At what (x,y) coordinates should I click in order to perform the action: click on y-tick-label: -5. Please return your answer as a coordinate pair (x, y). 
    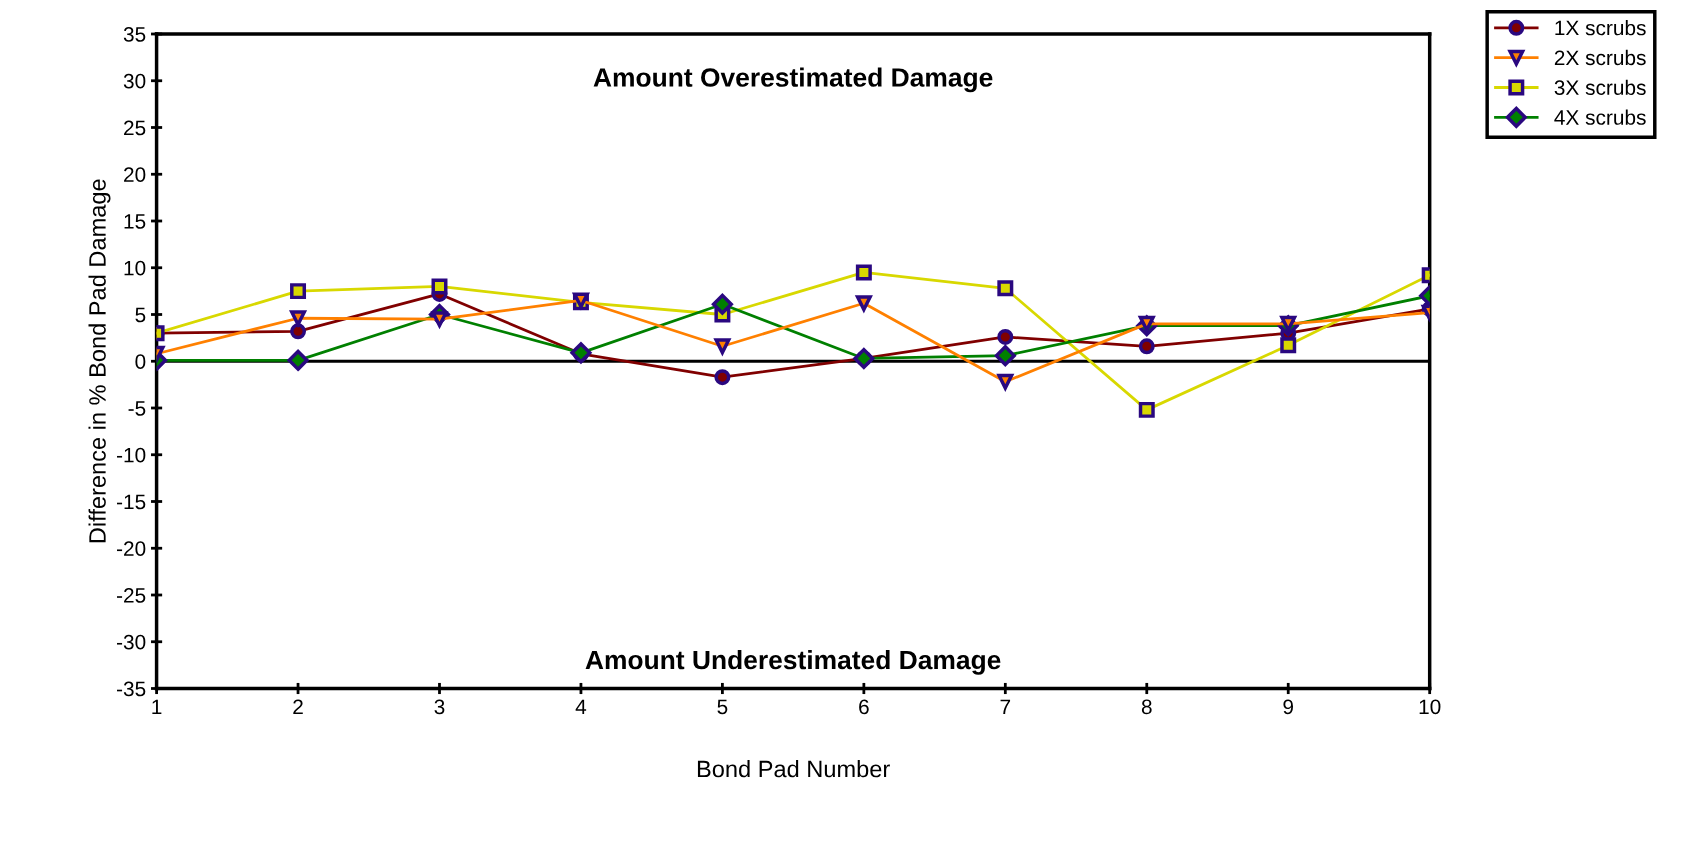
    Looking at the image, I should click on (137, 408).